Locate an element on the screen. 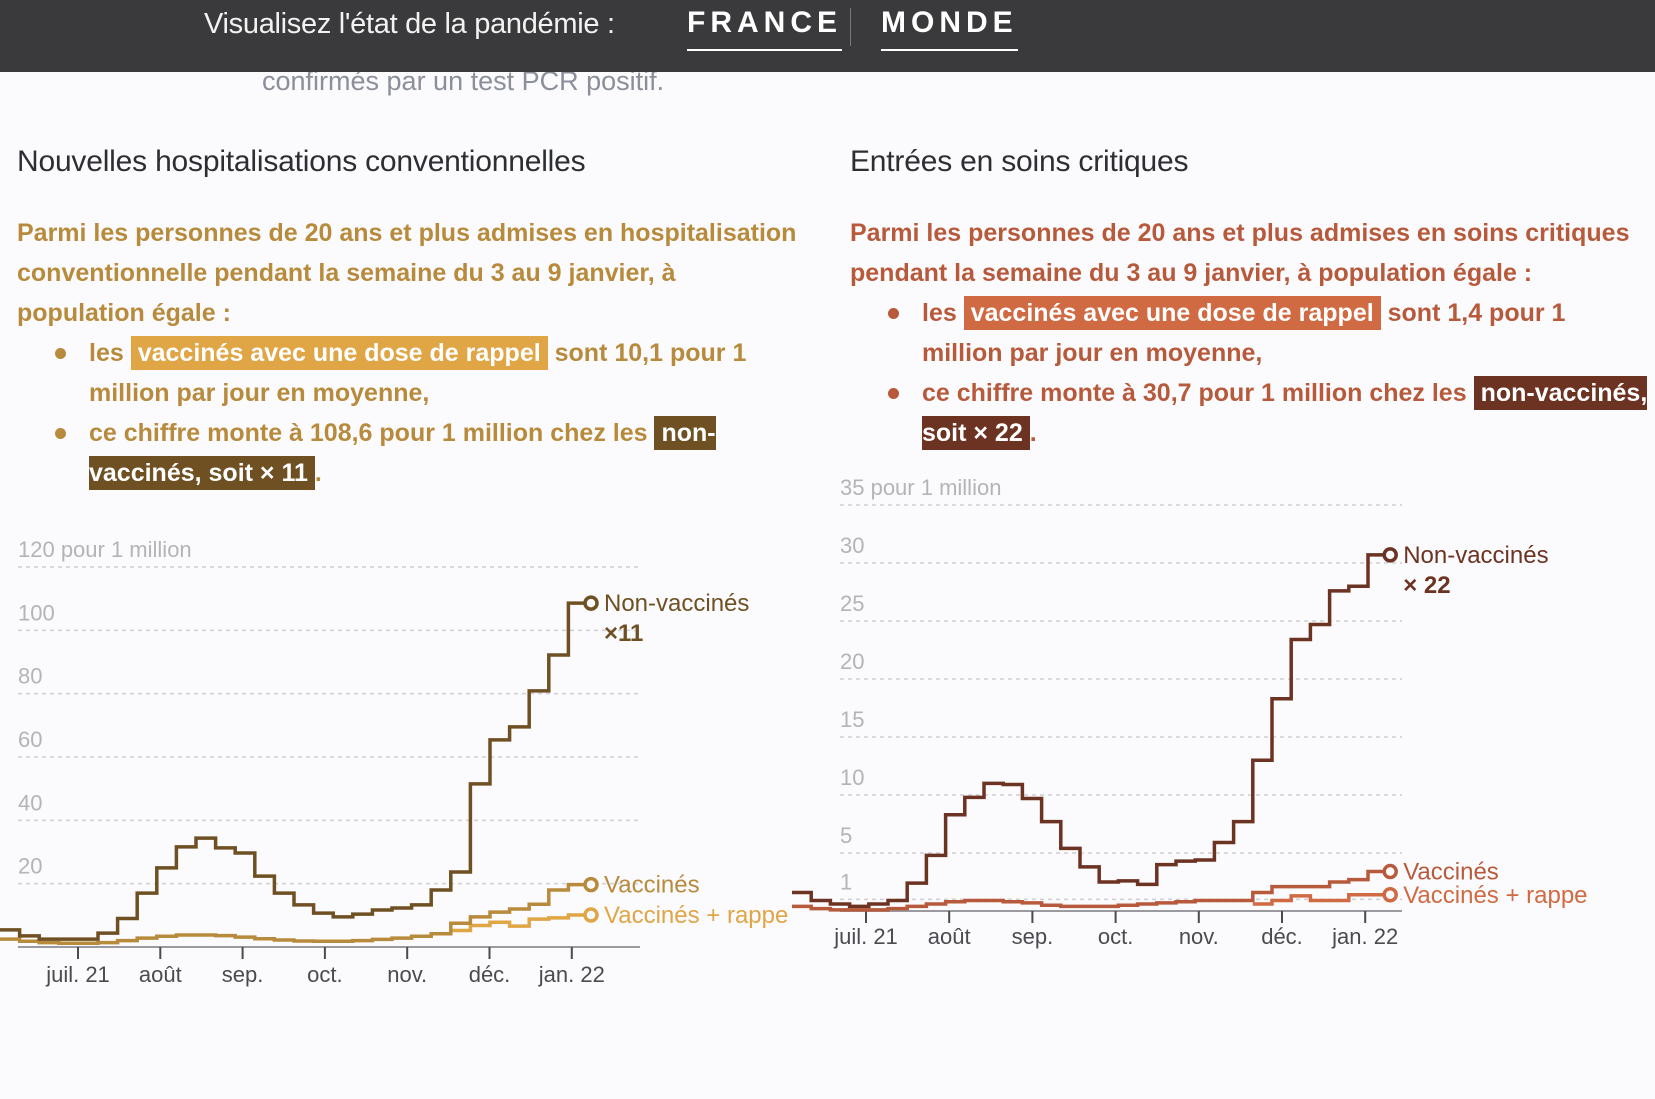 The image size is (1655, 1099). y-tick-label: 25 is located at coordinates (852, 603).